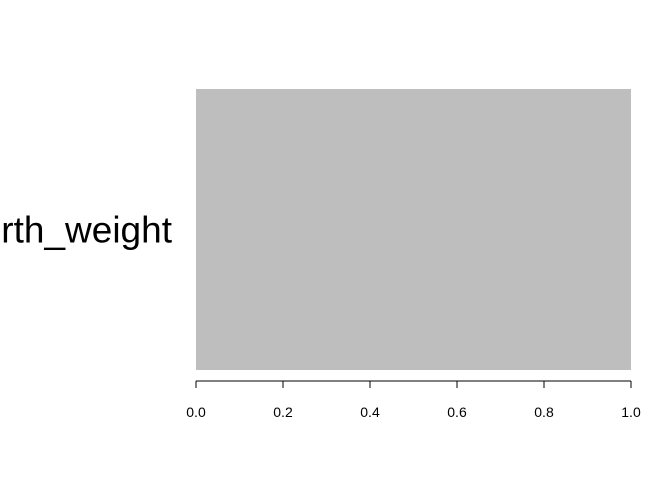 The width and height of the screenshot is (672, 480). What do you see at coordinates (457, 412) in the screenshot?
I see `x-tick-label: 0.6` at bounding box center [457, 412].